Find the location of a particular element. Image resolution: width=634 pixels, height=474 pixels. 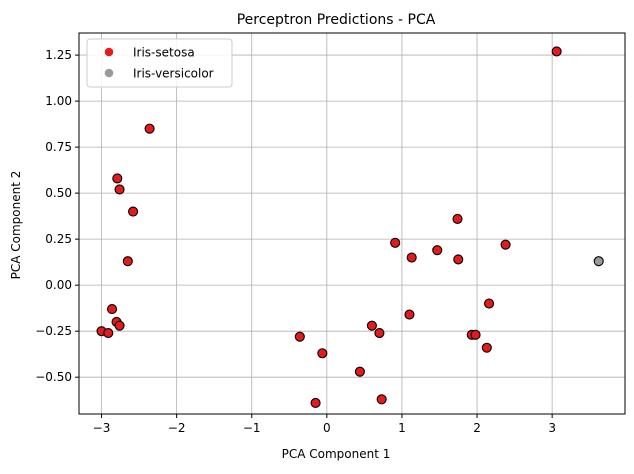

legend: Iris-setosa Iris-versicolor is located at coordinates (159, 63).